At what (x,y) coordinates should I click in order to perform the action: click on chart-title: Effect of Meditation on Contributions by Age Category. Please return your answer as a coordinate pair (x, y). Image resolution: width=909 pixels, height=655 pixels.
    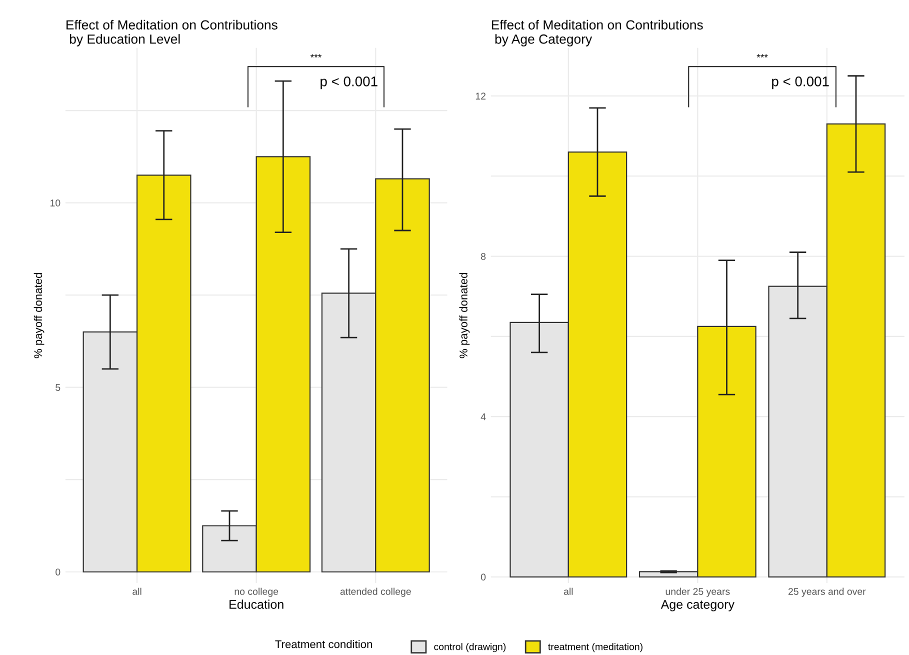
    Looking at the image, I should click on (597, 33).